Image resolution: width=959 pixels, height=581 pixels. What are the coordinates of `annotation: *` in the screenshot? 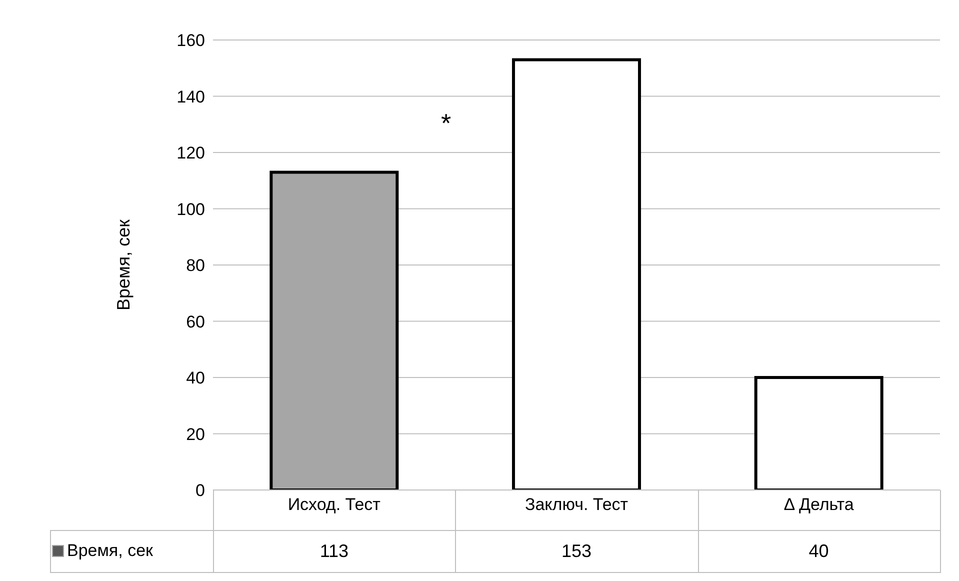 It's located at (446, 123).